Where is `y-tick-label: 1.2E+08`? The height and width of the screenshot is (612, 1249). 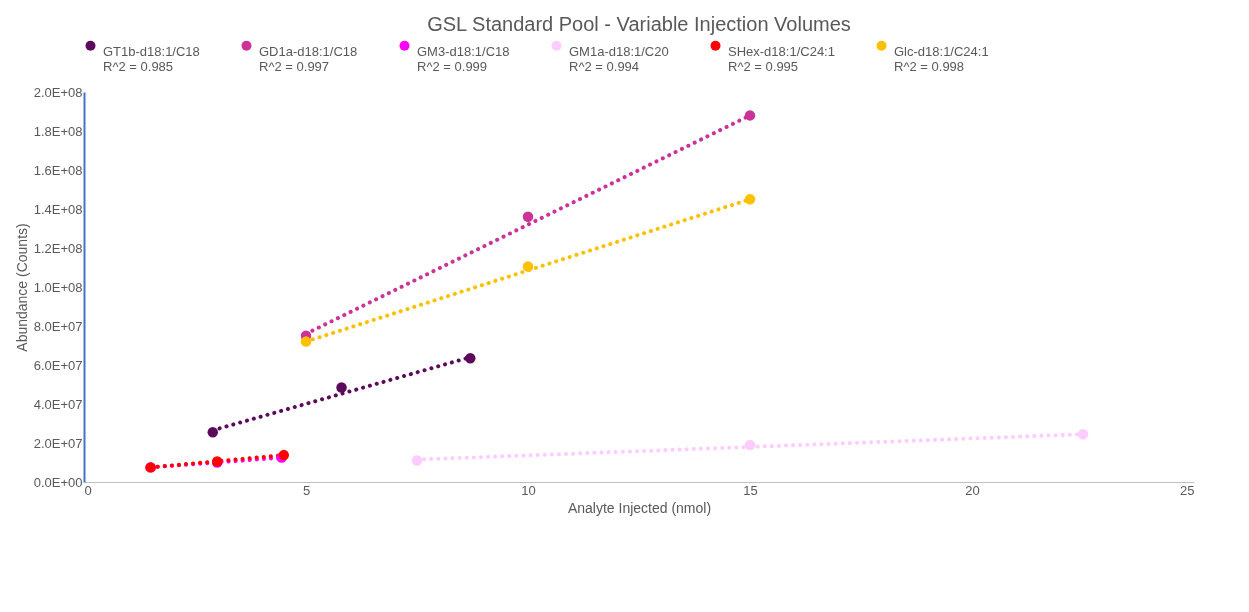
y-tick-label: 1.2E+08 is located at coordinates (58, 248).